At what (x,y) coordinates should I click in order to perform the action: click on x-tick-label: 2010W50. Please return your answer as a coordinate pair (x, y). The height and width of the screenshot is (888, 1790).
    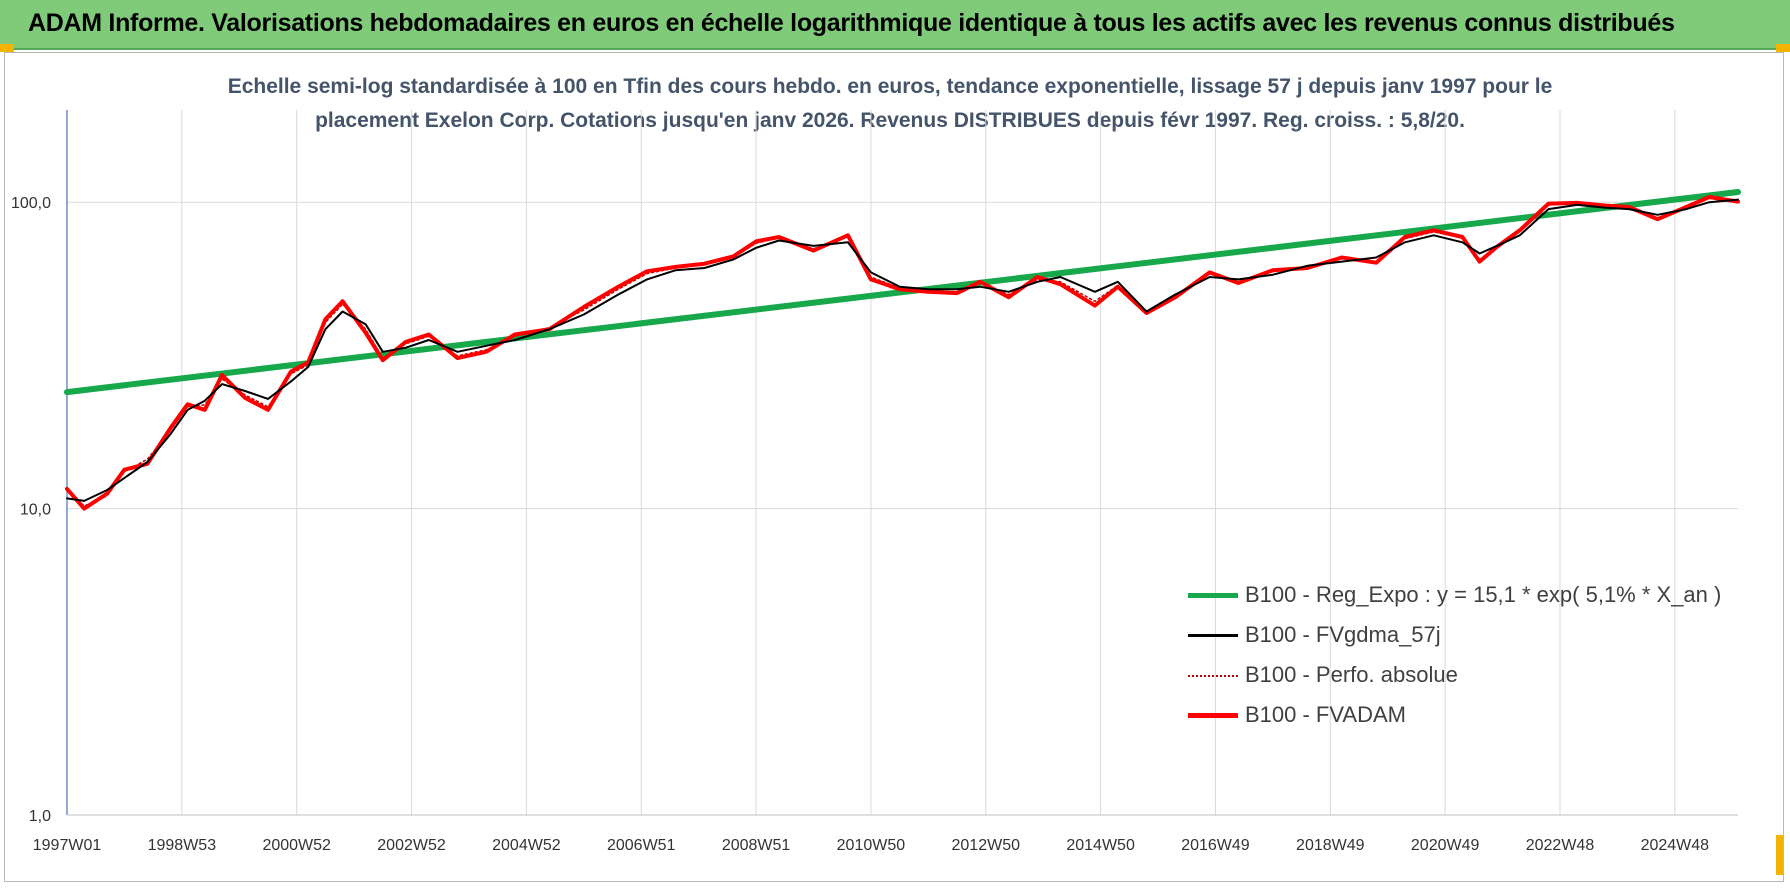
    Looking at the image, I should click on (871, 845).